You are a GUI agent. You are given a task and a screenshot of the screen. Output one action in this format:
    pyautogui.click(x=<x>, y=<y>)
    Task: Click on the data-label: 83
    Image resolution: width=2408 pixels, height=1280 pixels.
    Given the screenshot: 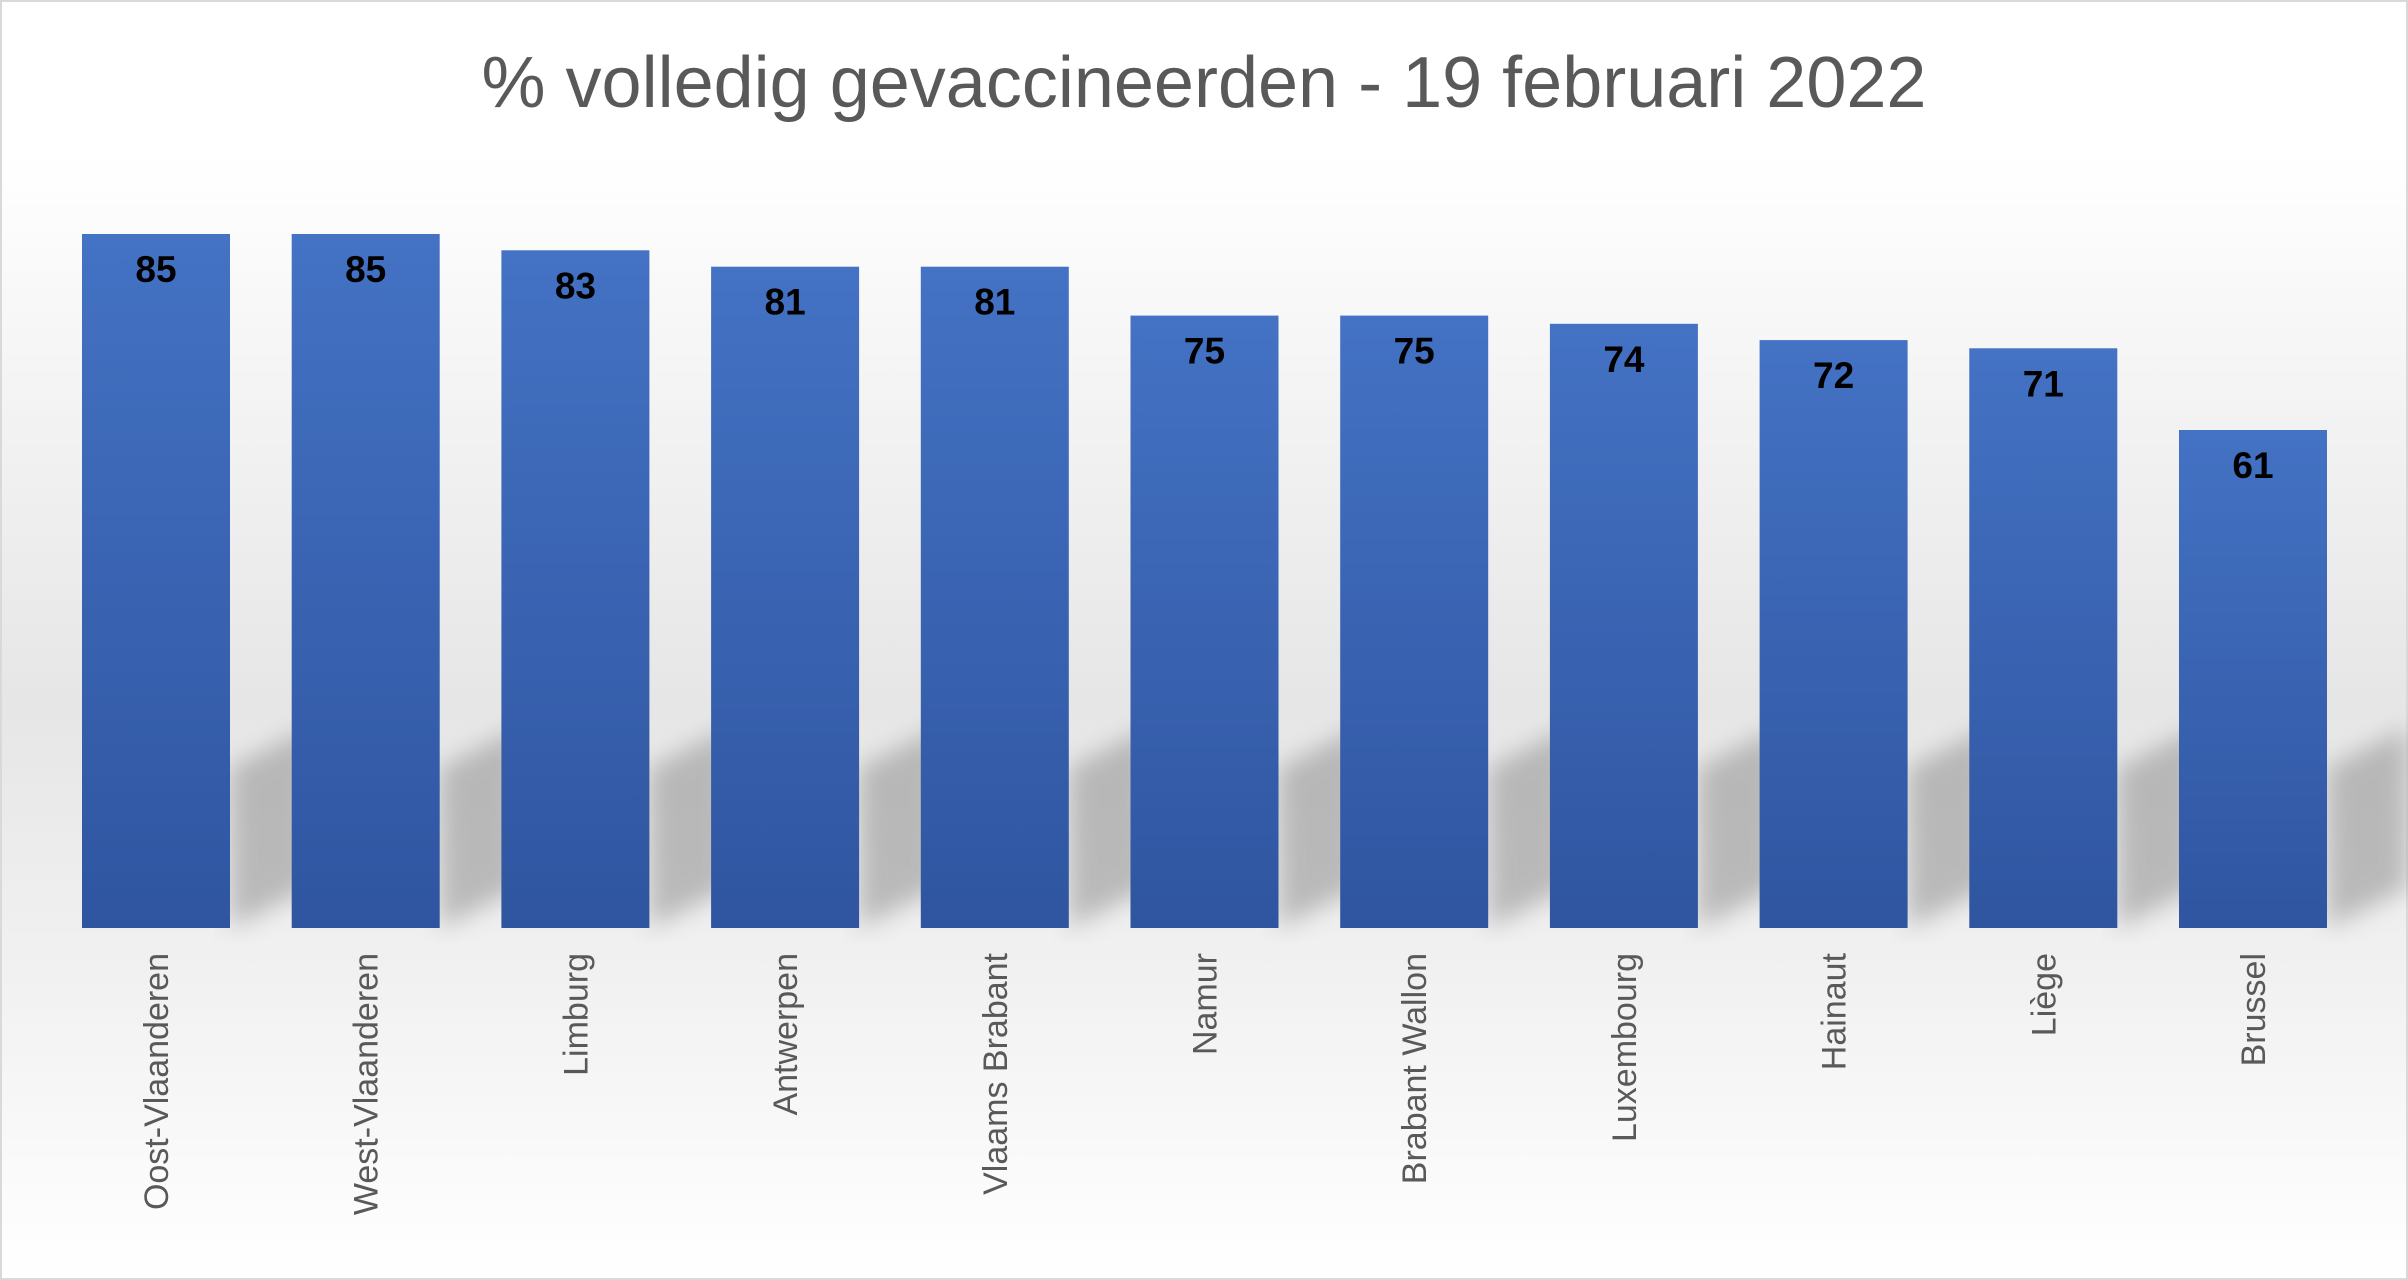 What is the action you would take?
    pyautogui.click(x=575, y=285)
    